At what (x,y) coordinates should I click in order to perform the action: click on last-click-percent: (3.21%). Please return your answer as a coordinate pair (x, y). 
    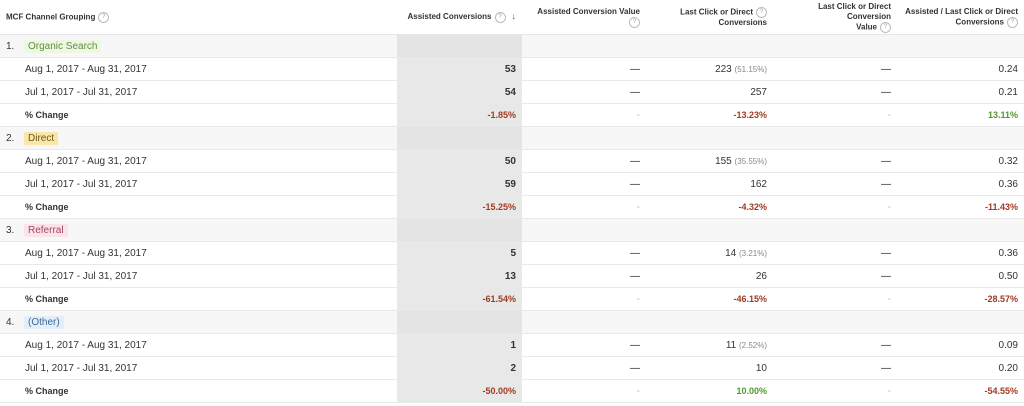
    Looking at the image, I should click on (752, 253).